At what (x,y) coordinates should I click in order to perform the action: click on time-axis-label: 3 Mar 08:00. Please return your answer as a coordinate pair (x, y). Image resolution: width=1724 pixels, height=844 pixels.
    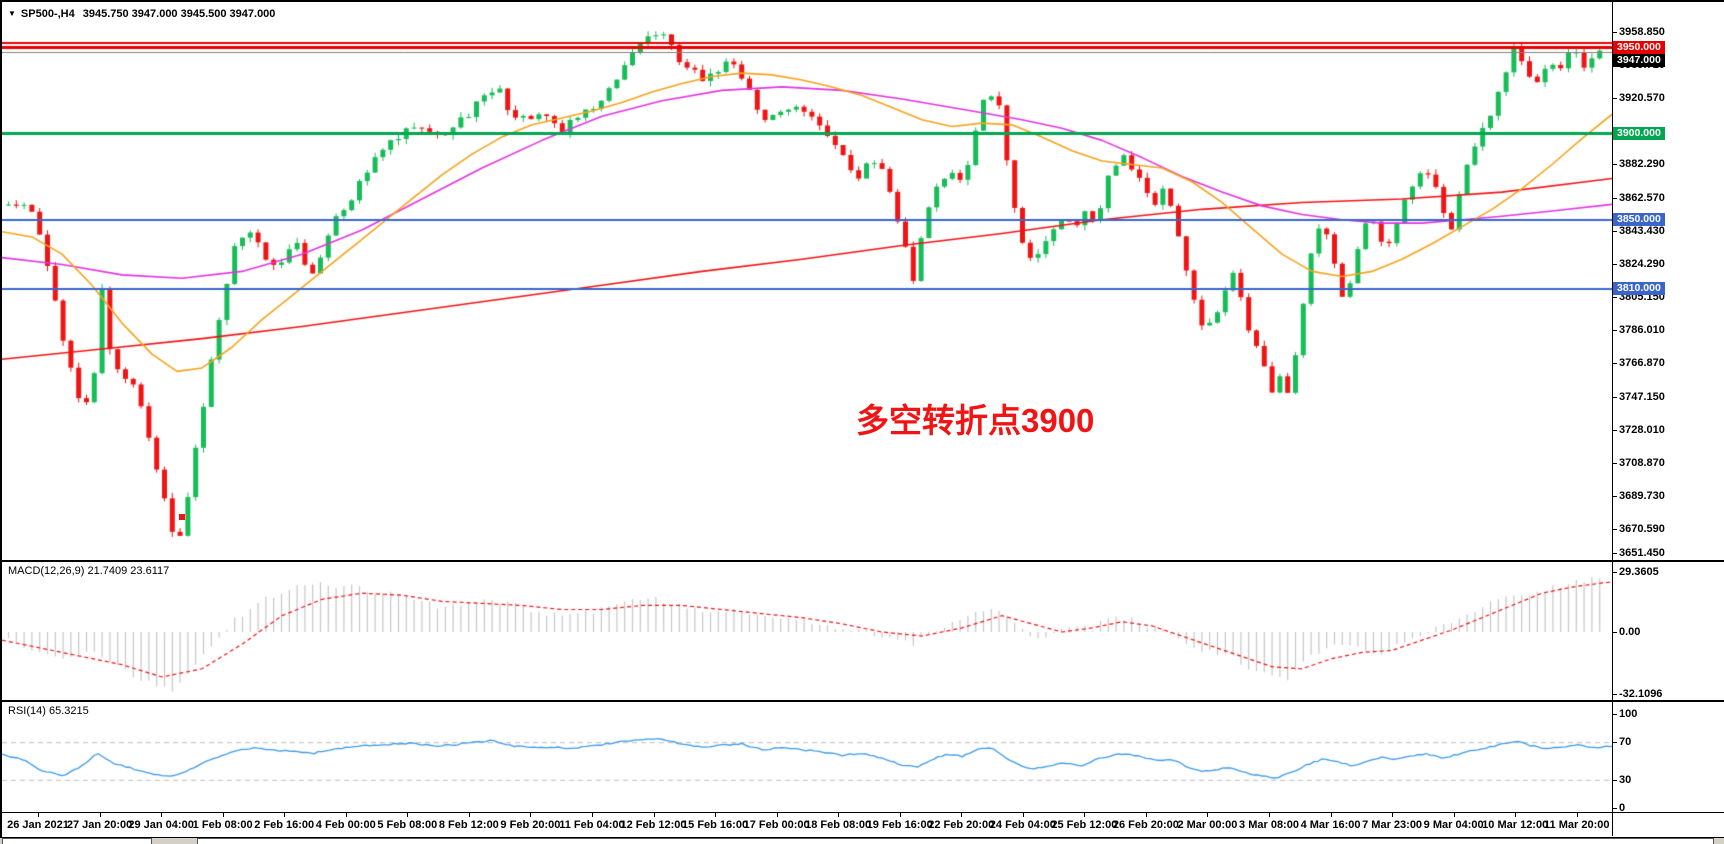
    Looking at the image, I should click on (1269, 825).